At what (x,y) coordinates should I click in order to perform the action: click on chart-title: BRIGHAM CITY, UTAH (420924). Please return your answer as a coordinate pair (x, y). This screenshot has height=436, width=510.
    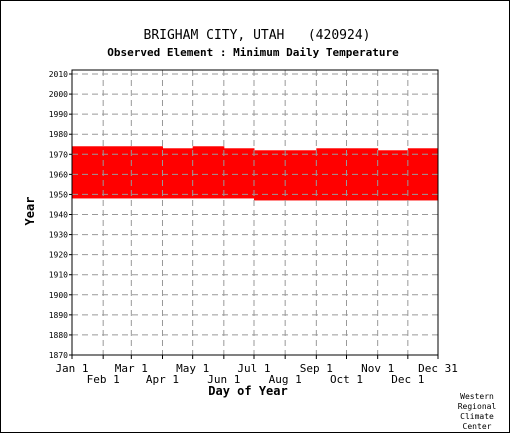
    Looking at the image, I should click on (257, 35).